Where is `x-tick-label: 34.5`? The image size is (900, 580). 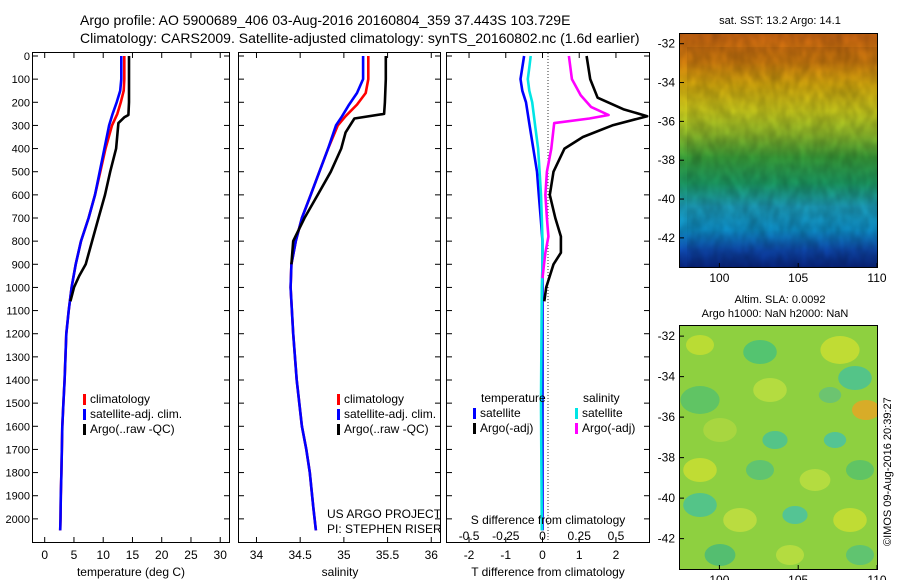 x-tick-label: 34.5 is located at coordinates (300, 555).